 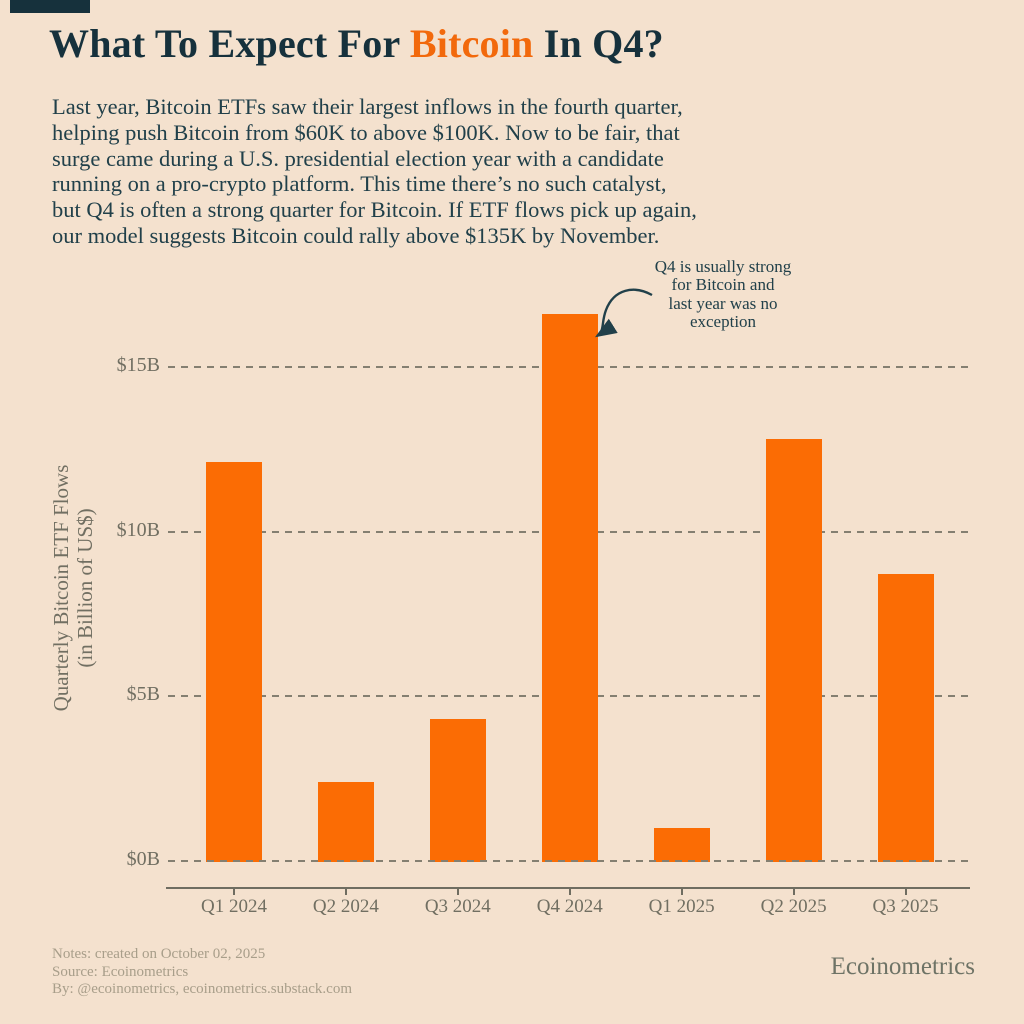 I want to click on brand-corner-block, so click(x=50, y=6).